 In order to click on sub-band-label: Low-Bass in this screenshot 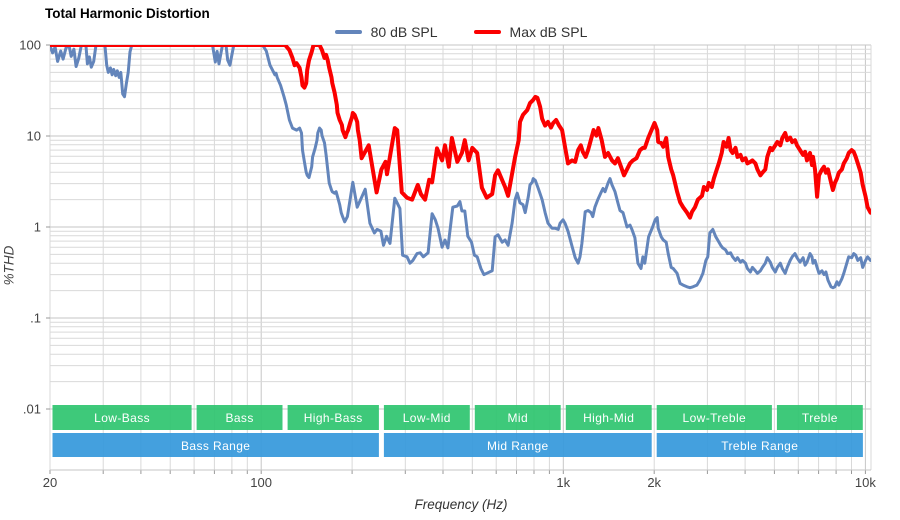, I will do `click(122, 418)`.